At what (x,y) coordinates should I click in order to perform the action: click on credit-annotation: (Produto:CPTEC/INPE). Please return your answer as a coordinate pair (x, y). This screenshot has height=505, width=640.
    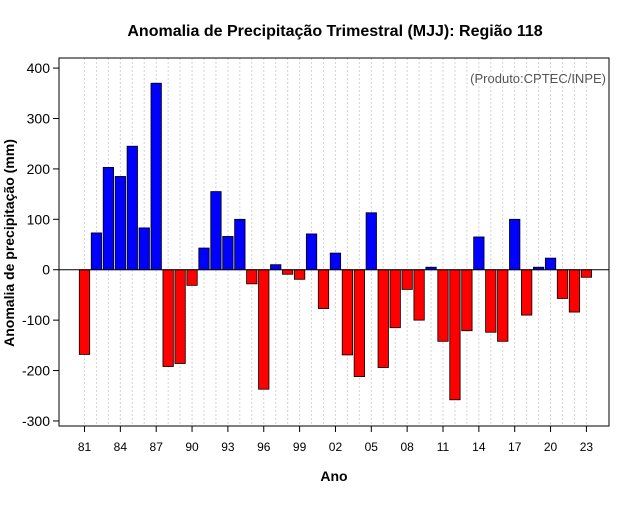
    Looking at the image, I should click on (538, 78).